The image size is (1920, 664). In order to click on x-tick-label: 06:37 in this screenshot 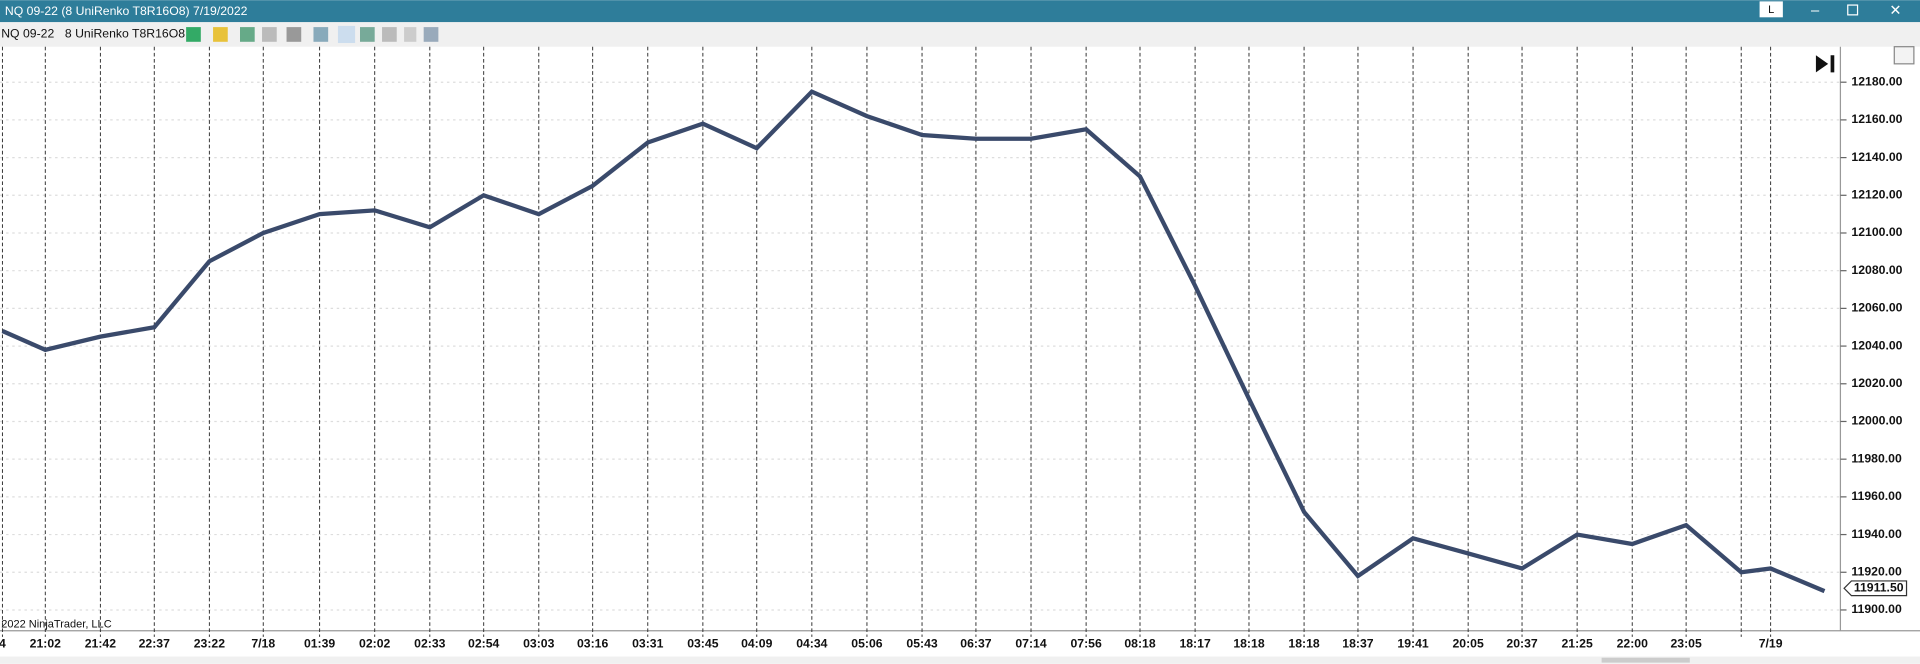, I will do `click(975, 643)`.